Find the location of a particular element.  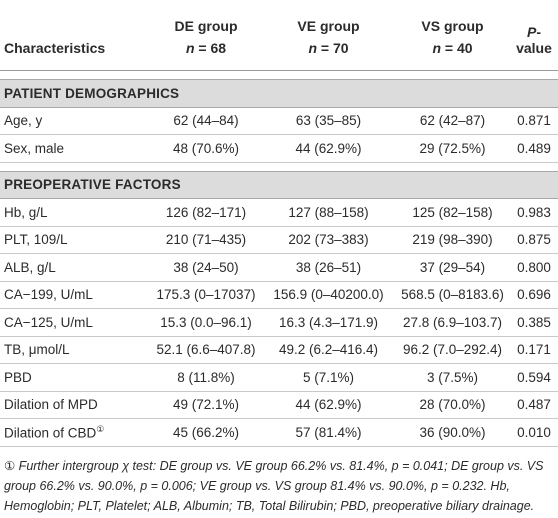

cell-text: Dilation of CBD is located at coordinates (50, 433).